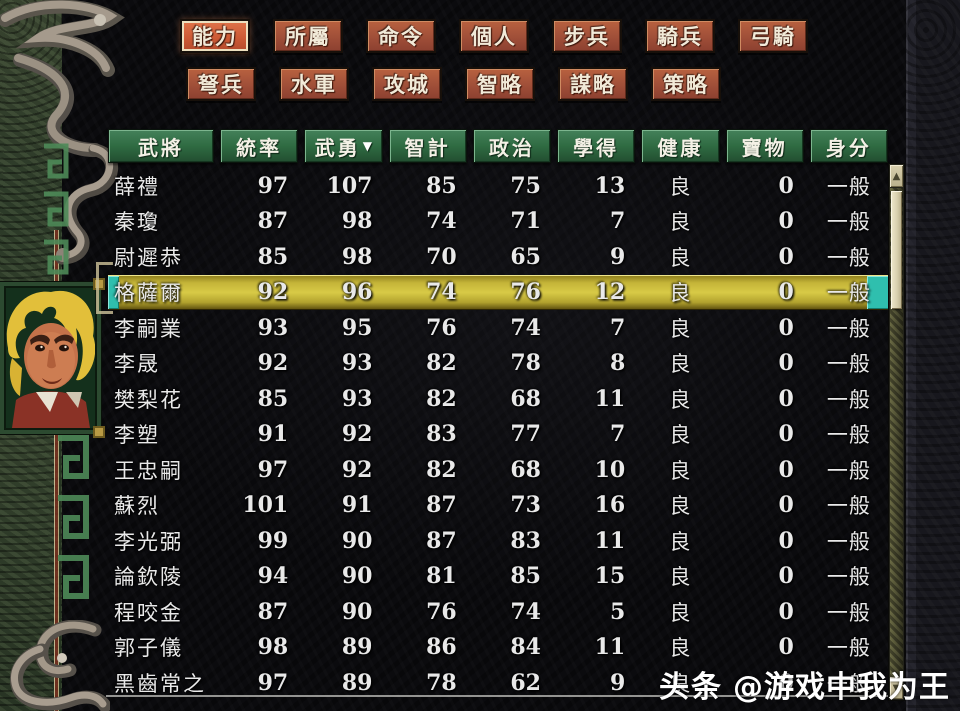 The width and height of the screenshot is (960, 711). Describe the element at coordinates (148, 293) in the screenshot. I see `cell-commander: 格薩爾` at that location.